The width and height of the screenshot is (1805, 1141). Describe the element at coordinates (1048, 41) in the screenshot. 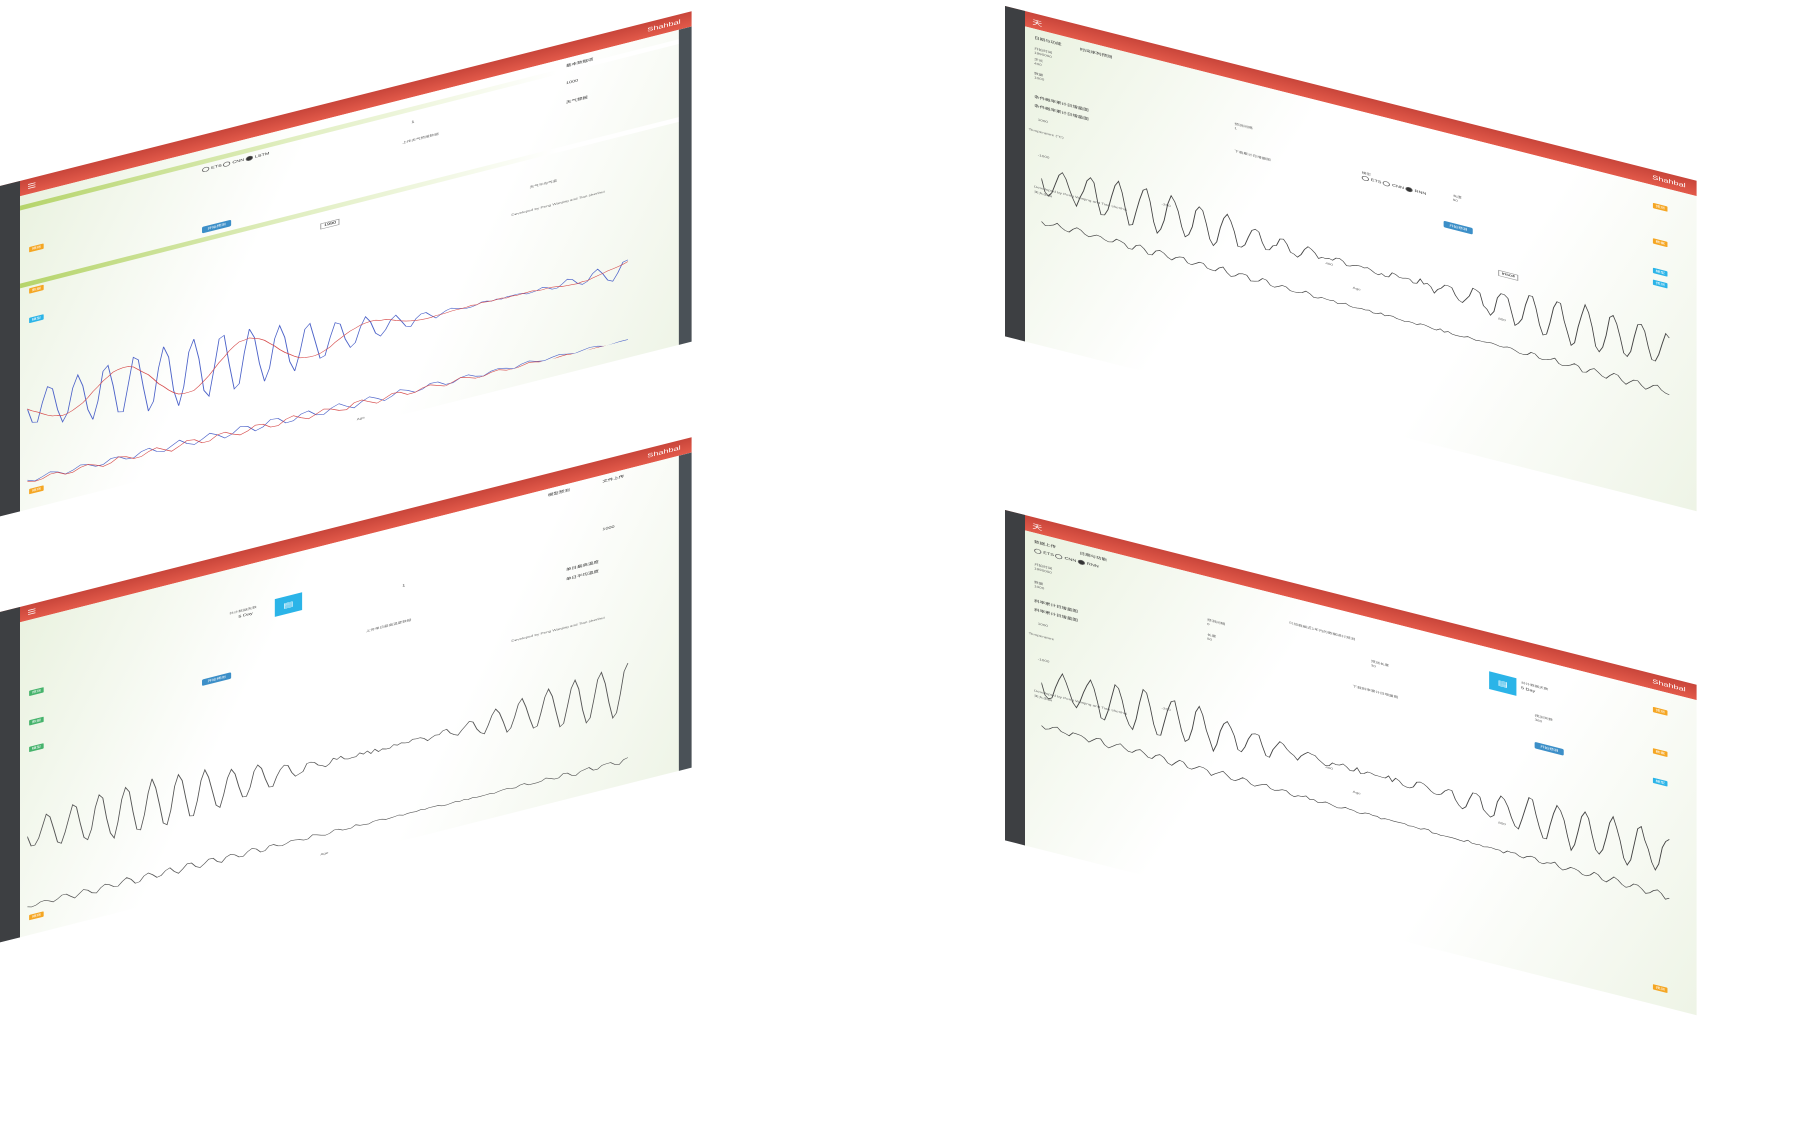

I see `tab-date-function: 日期与功能` at that location.